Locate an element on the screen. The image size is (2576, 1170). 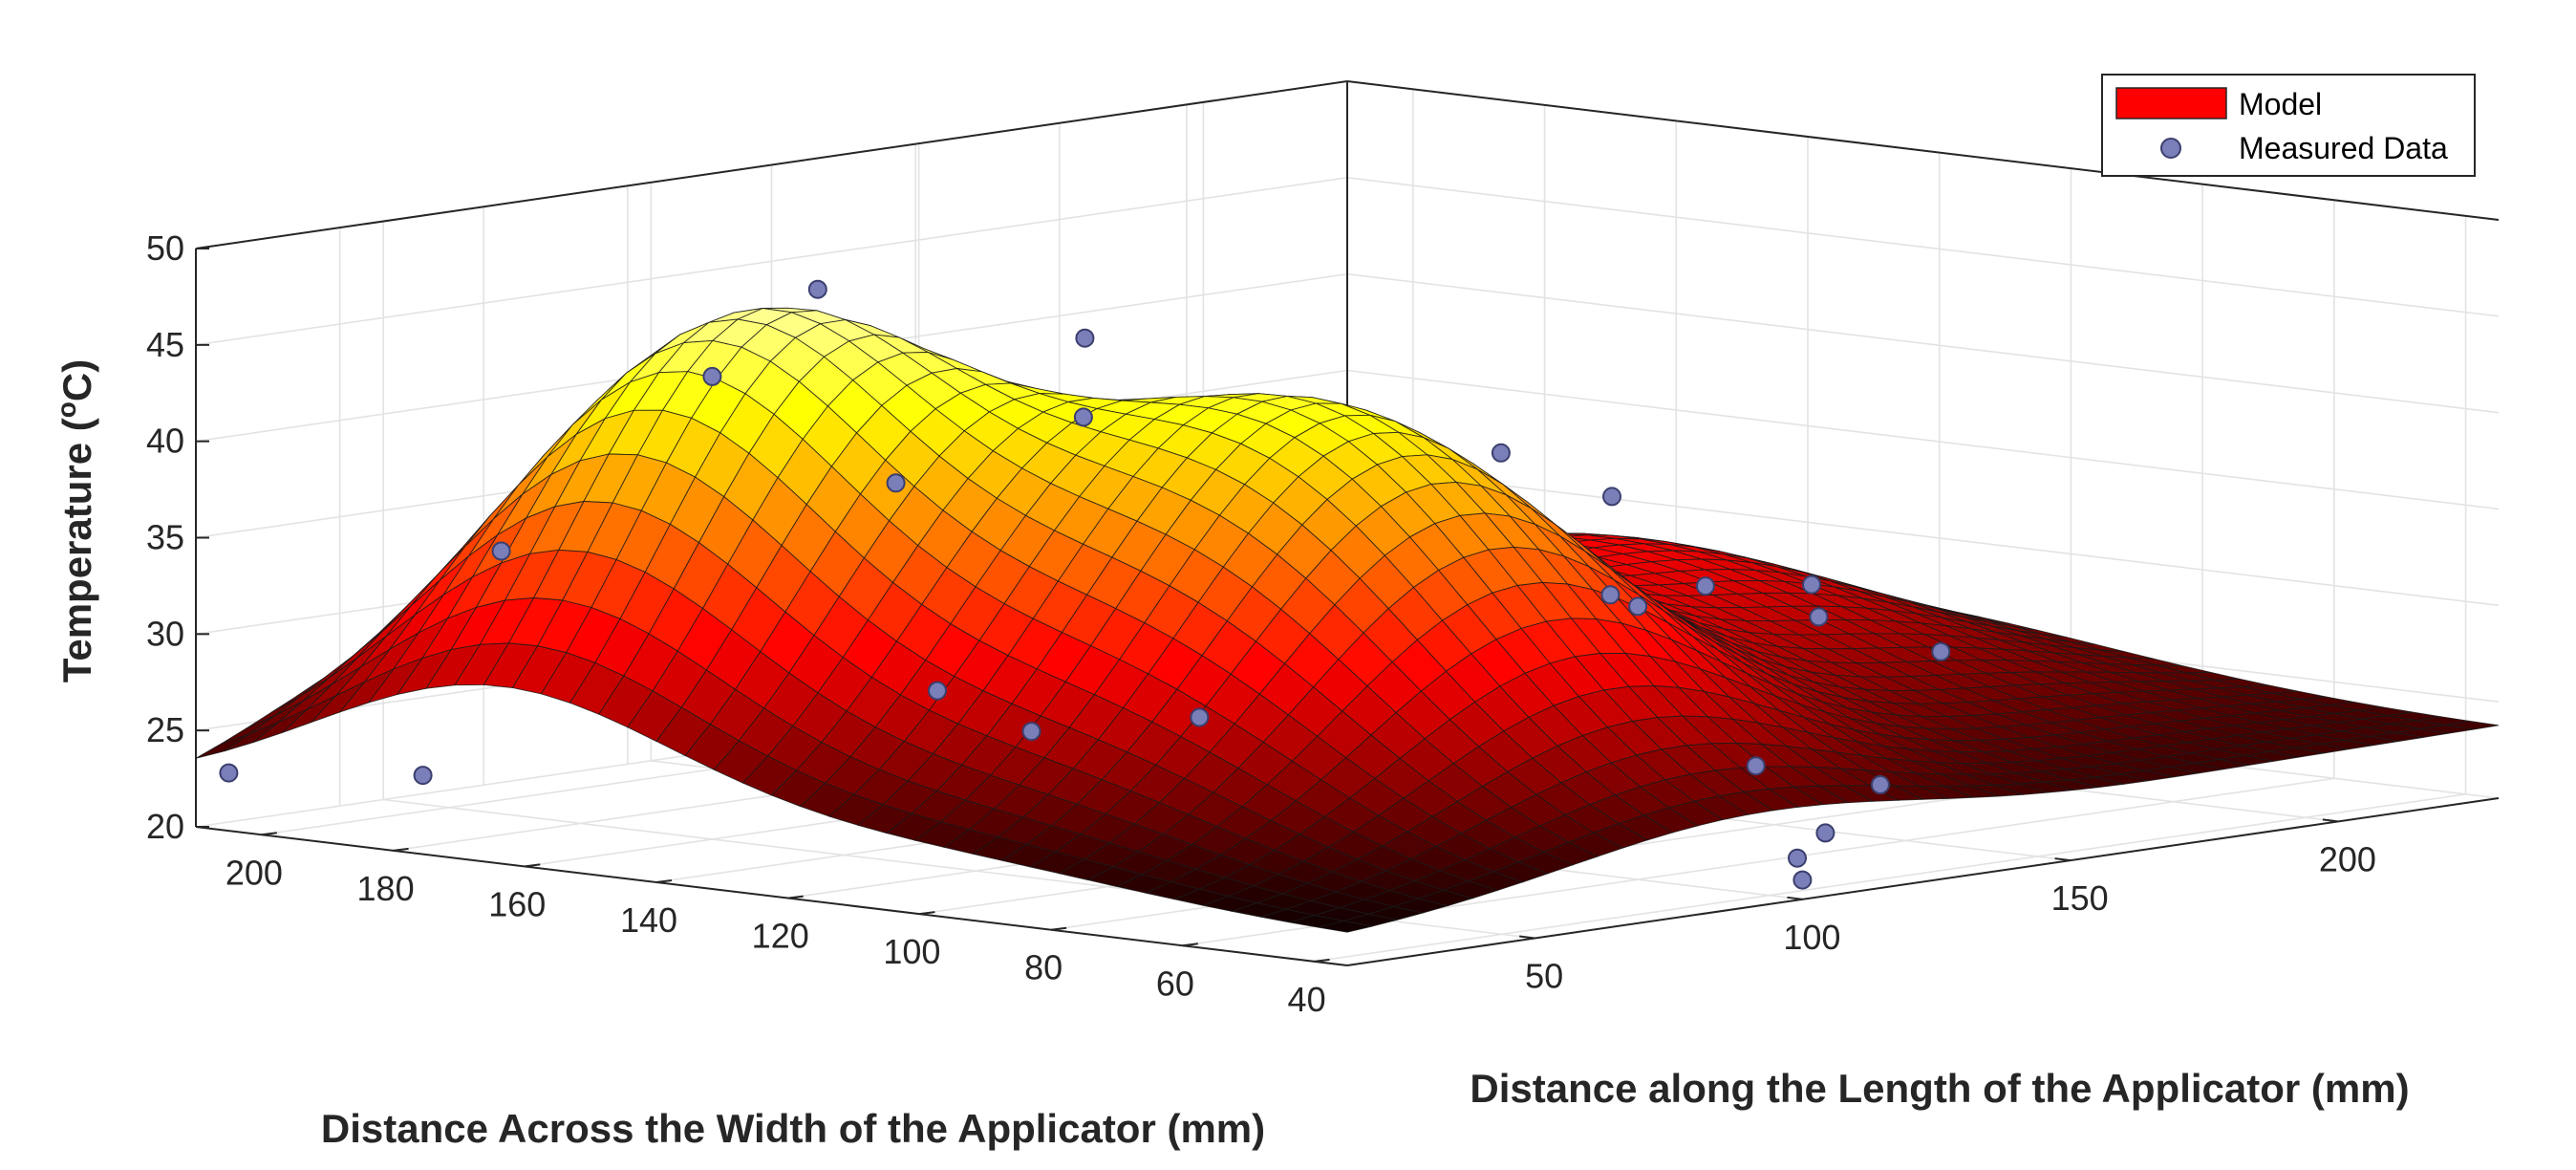
y-tick-label: 40 is located at coordinates (1307, 1000).